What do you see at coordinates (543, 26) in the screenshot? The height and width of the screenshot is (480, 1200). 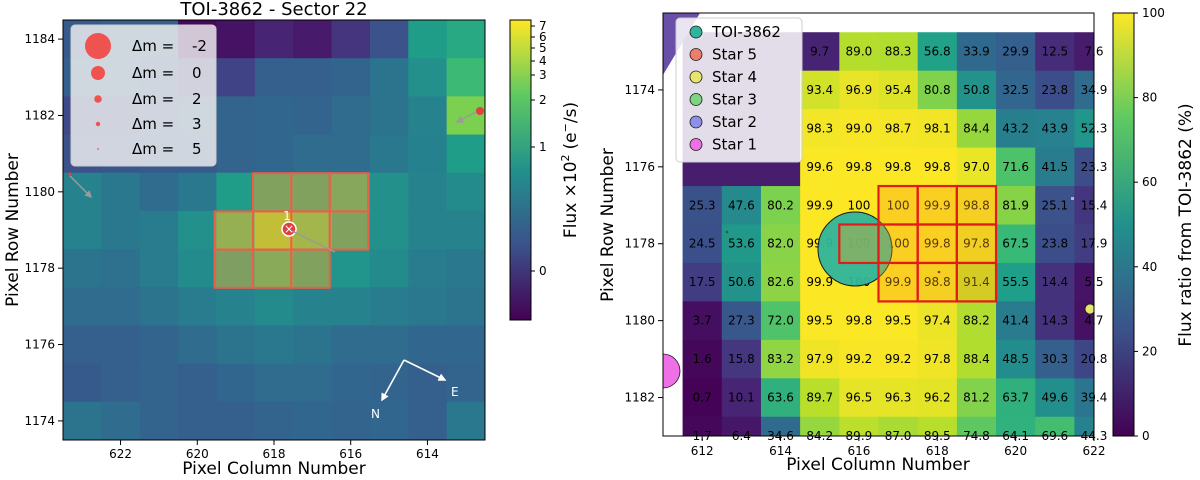 I see `colorbar-tick-label: 7` at bounding box center [543, 26].